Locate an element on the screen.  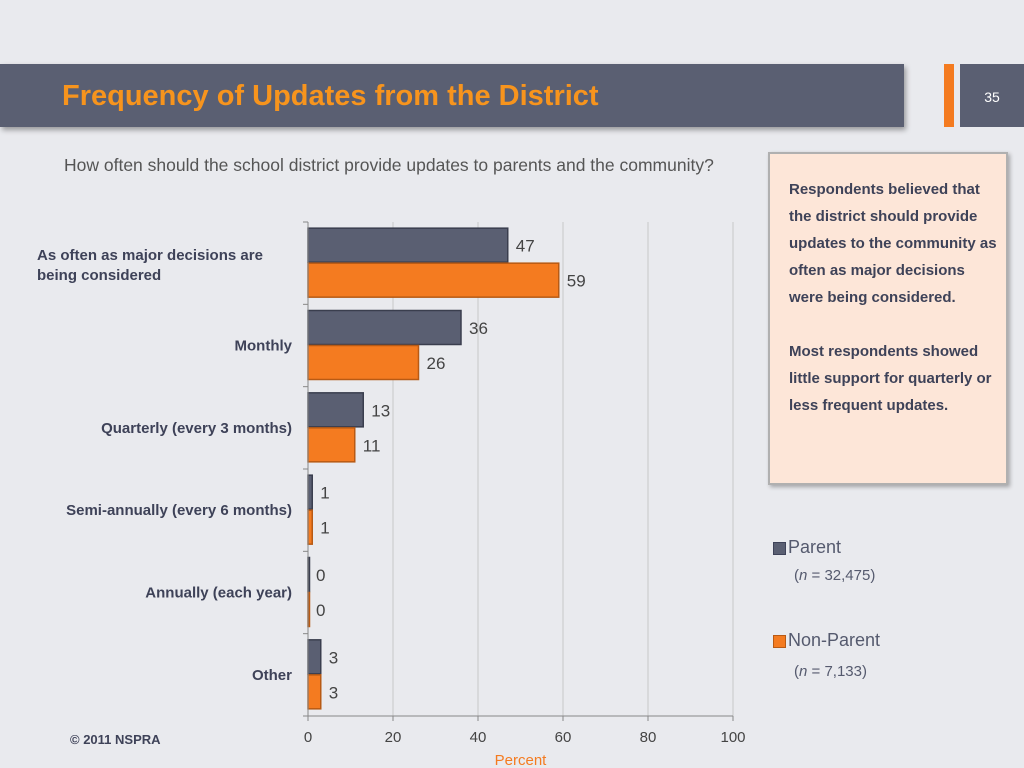
x-tick-label-100: 100 is located at coordinates (732, 737).